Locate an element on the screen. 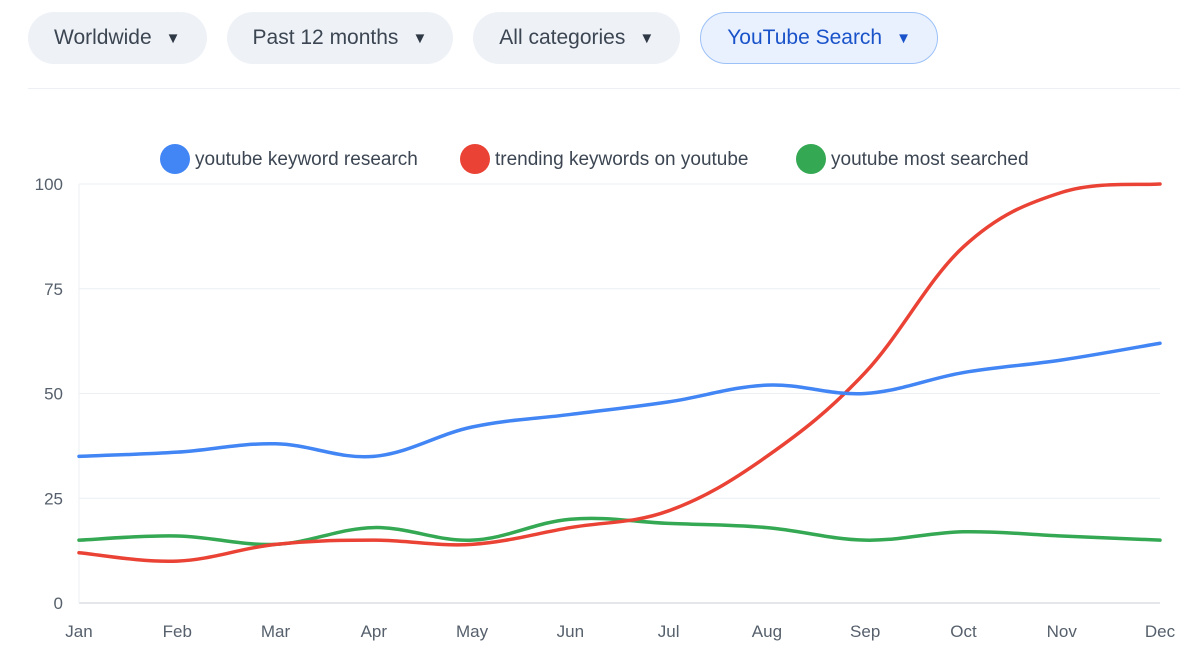 The height and width of the screenshot is (664, 1200). divider is located at coordinates (604, 88).